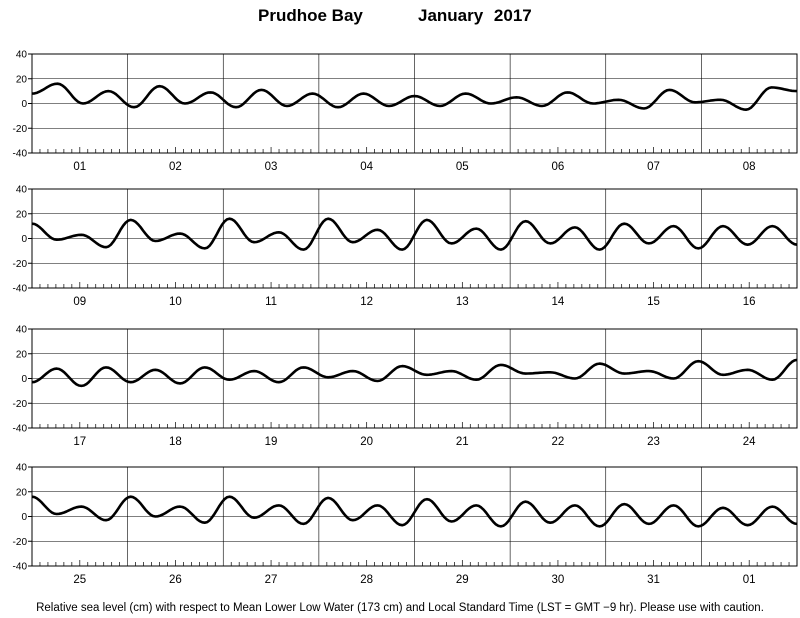 The width and height of the screenshot is (800, 618). What do you see at coordinates (462, 442) in the screenshot?
I see `day-label: 21` at bounding box center [462, 442].